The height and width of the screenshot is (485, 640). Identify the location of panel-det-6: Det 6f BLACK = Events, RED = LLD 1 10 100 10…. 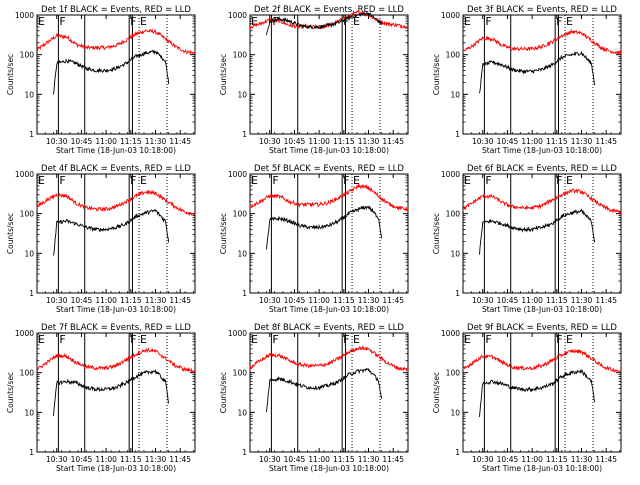
(527, 239).